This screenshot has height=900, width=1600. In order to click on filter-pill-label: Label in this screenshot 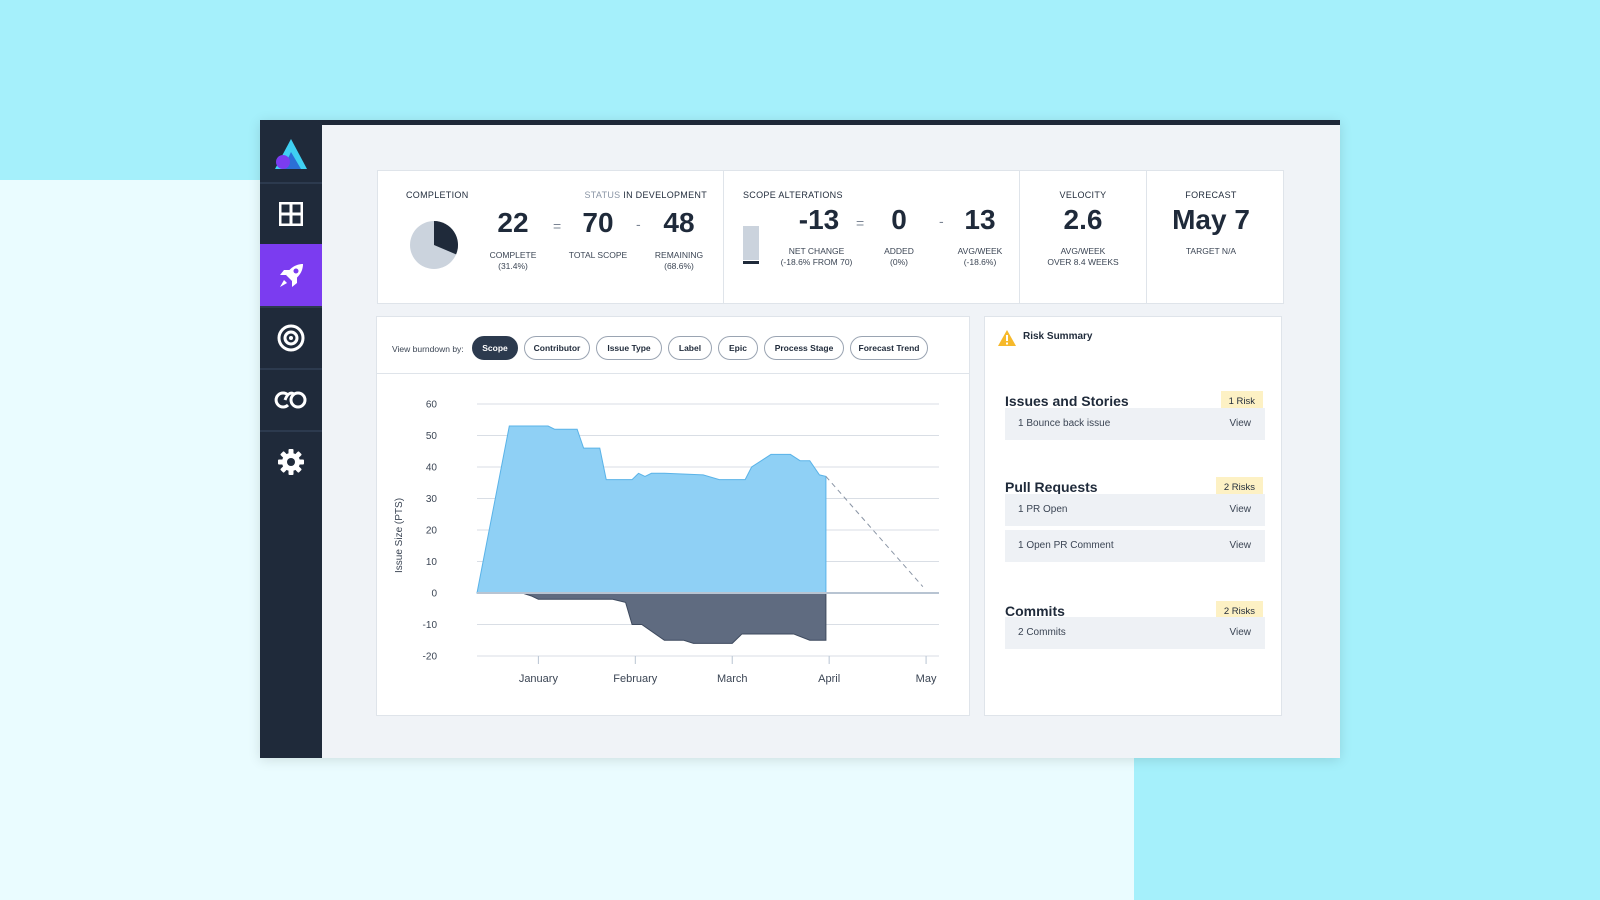, I will do `click(690, 348)`.